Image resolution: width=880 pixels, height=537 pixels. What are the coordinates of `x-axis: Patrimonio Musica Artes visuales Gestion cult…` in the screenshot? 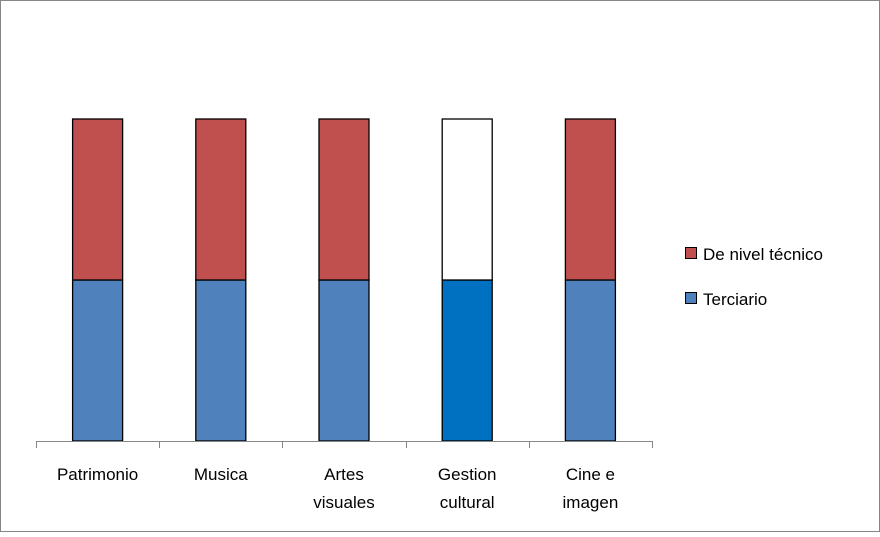 It's located at (344, 476).